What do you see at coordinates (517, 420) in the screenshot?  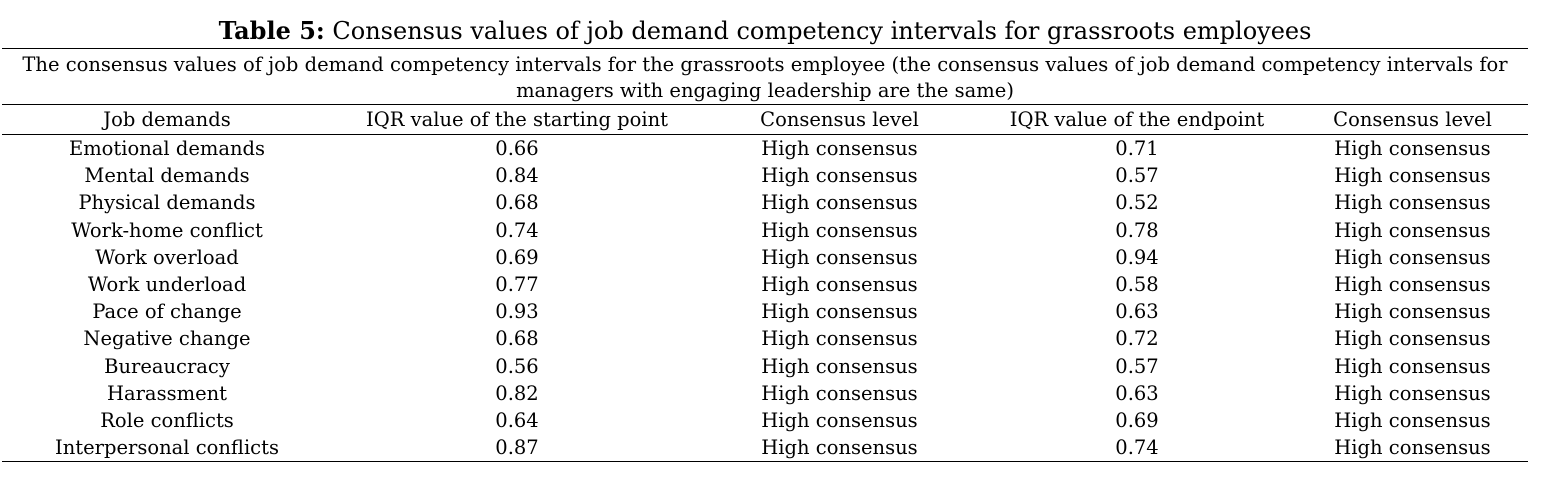 I see `iqr-start-cell: 0.64` at bounding box center [517, 420].